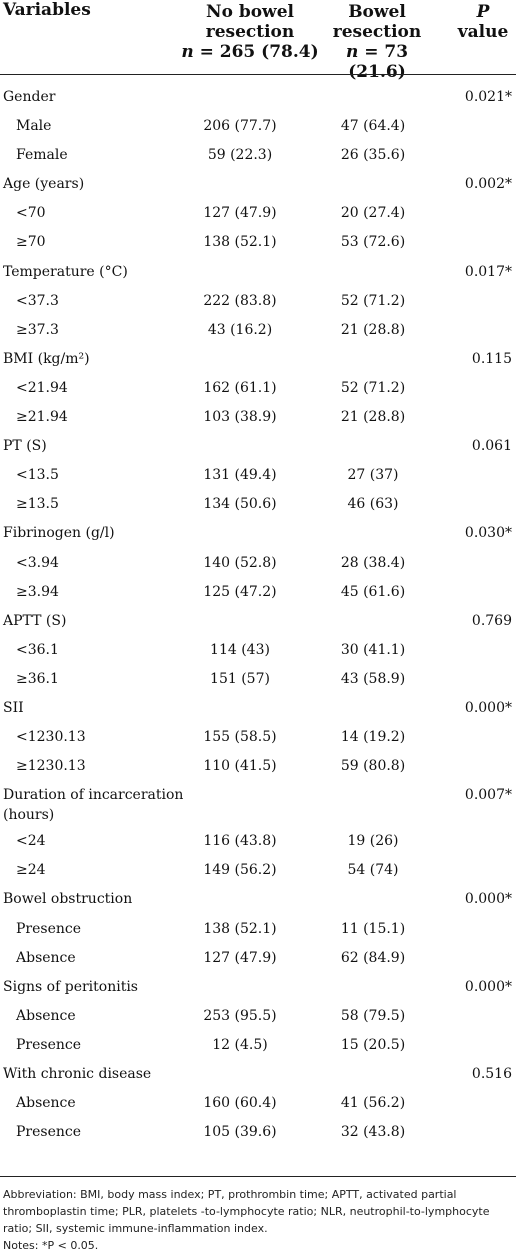  Describe the element at coordinates (258, 301) in the screenshot. I see `table-row: <37.3 222 (83.8) 52 (71.2)` at that location.